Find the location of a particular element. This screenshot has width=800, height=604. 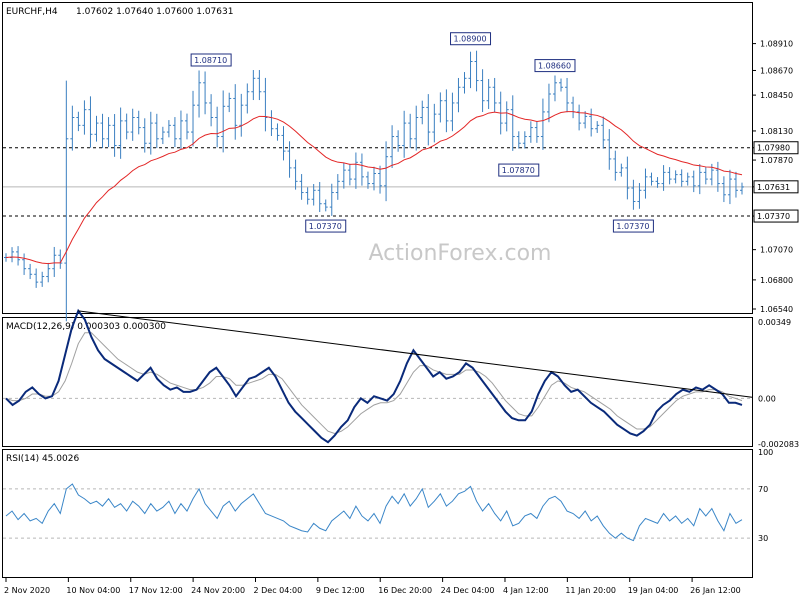

macd-title: MACD(12,26,9) 0.000303 0.000300 is located at coordinates (86, 327).